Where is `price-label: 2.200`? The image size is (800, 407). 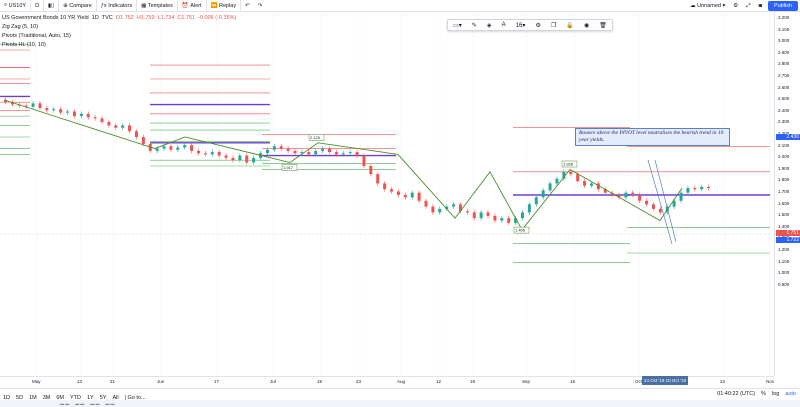 price-label: 2.200 is located at coordinates (783, 133).